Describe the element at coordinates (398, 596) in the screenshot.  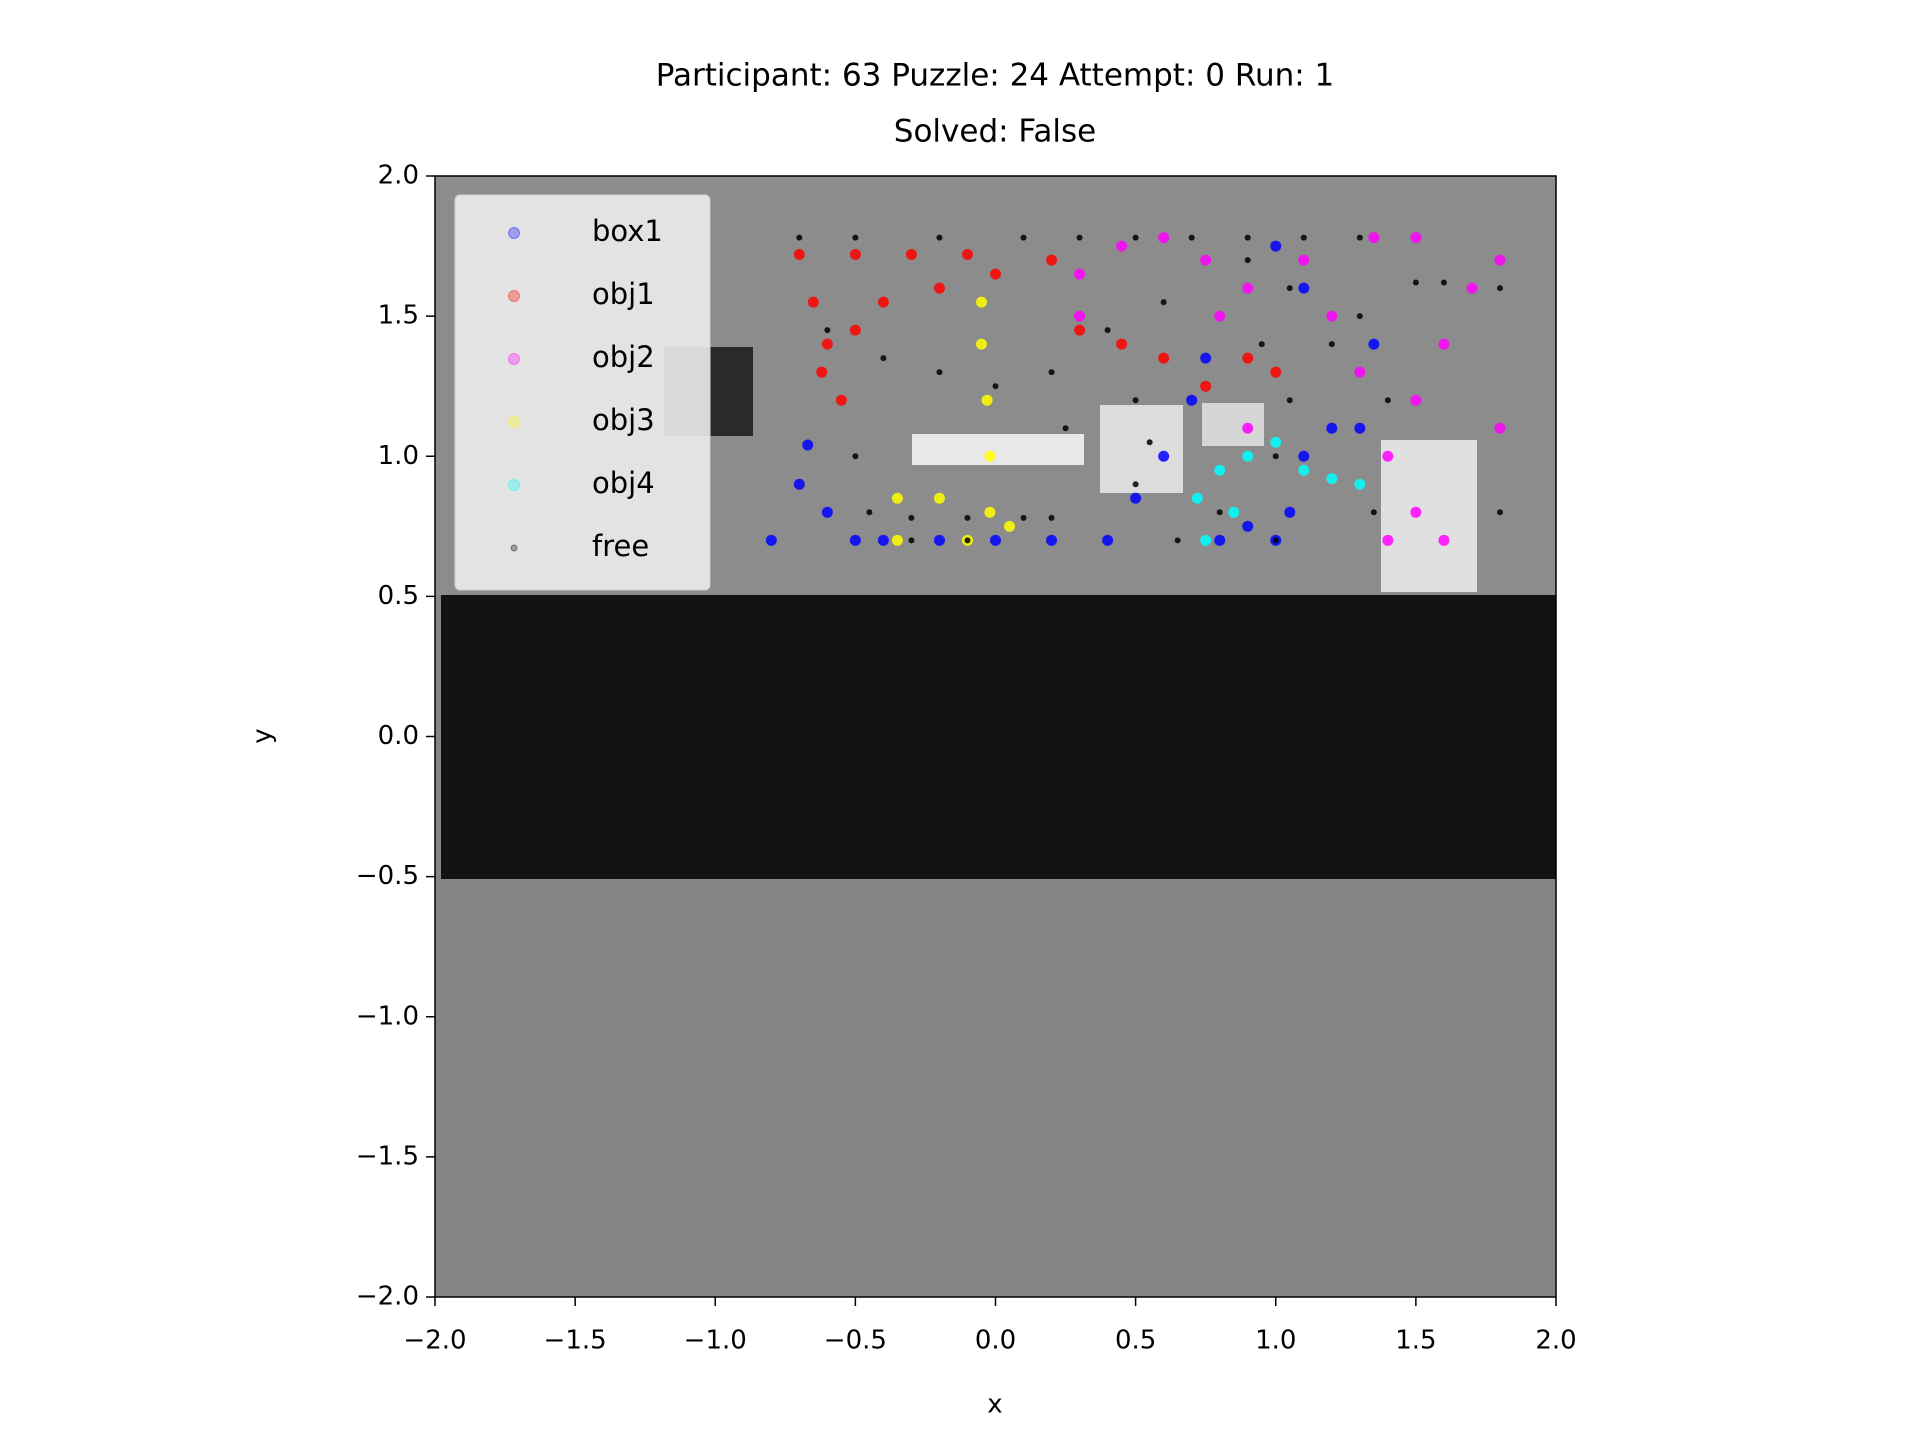
I see `y-tick-label: 0.5` at that location.